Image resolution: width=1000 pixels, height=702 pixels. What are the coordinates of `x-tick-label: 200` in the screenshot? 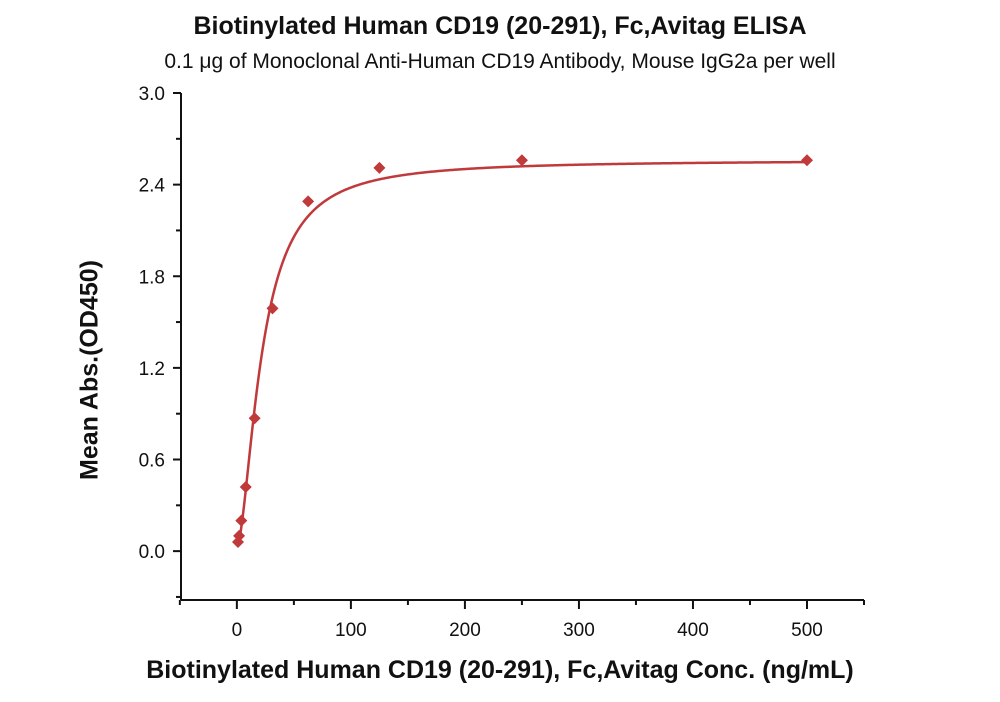 It's located at (465, 630).